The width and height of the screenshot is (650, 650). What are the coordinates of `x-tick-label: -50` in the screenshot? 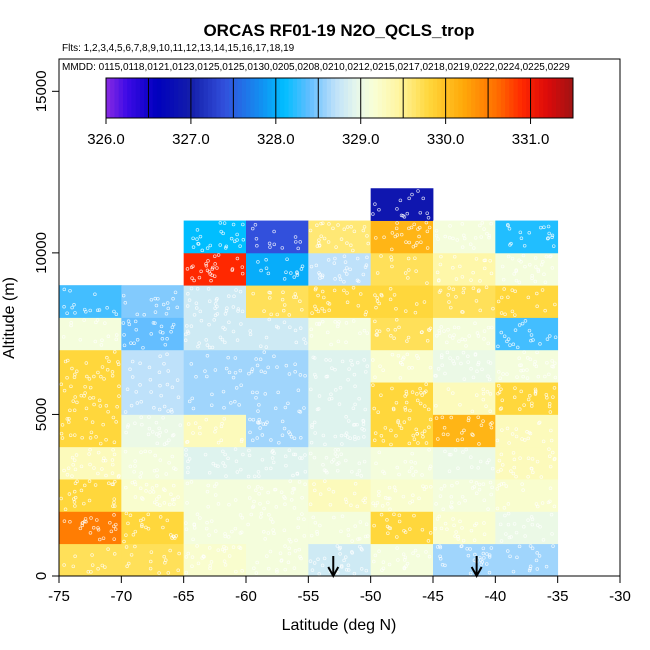 It's located at (371, 596).